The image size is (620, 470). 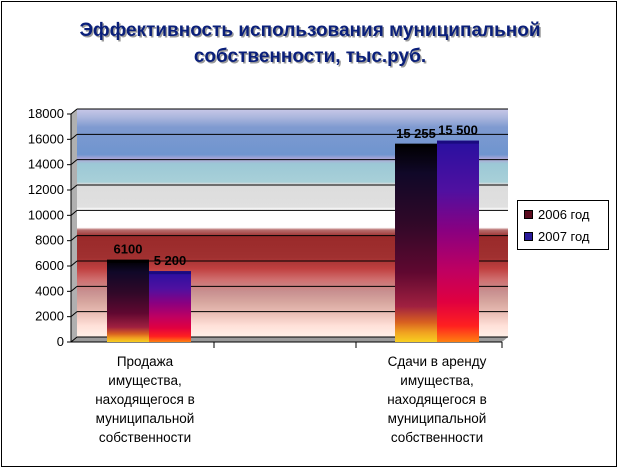 What do you see at coordinates (170, 306) in the screenshot?
I see `bar-2007-sale` at bounding box center [170, 306].